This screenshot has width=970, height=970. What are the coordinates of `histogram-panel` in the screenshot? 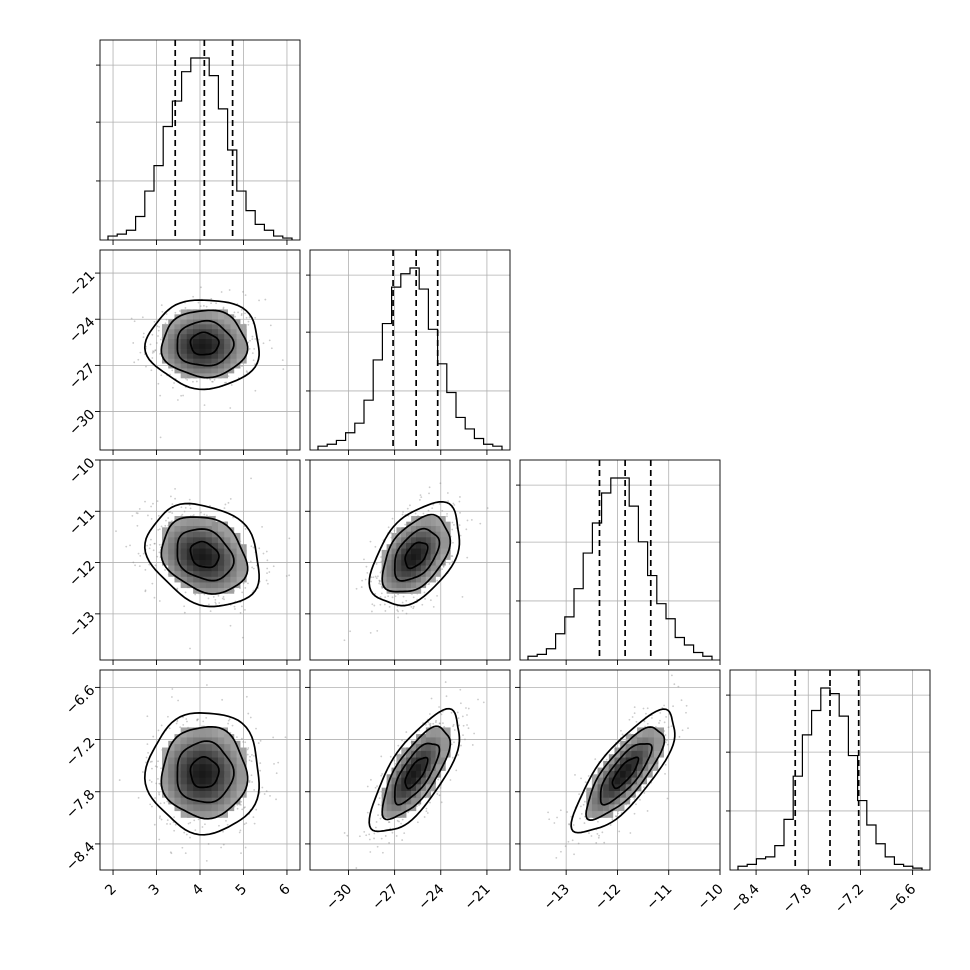 It's located at (618, 560).